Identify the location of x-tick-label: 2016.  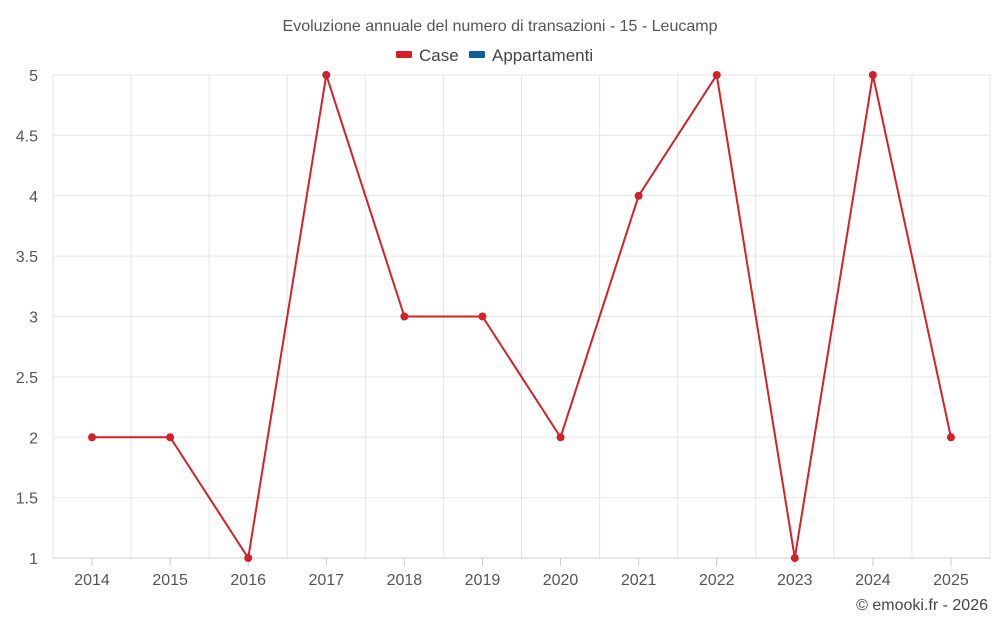
(248, 580).